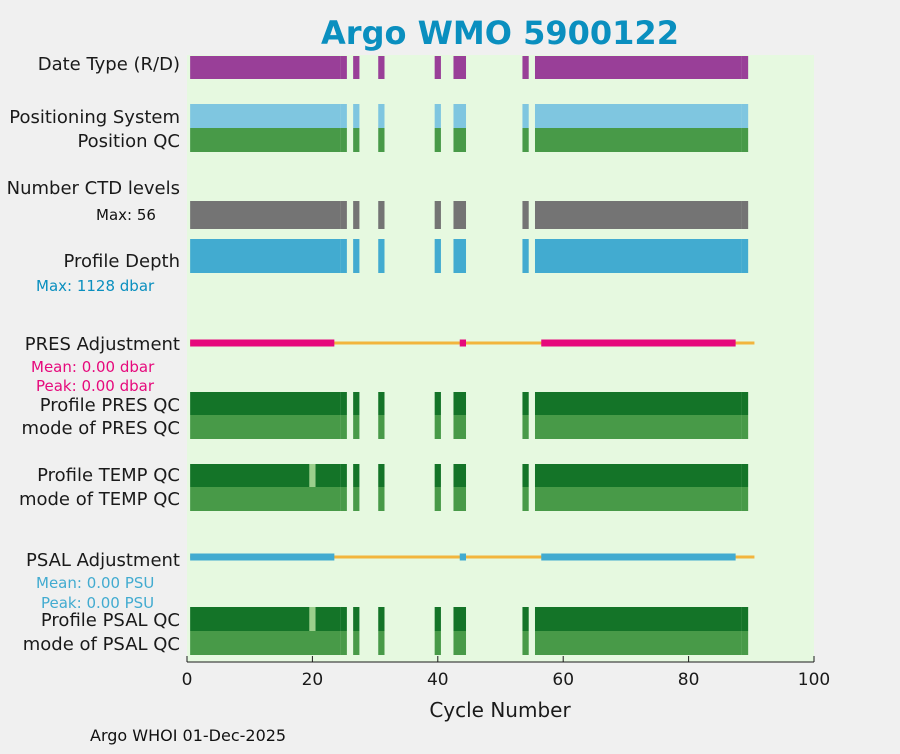  What do you see at coordinates (472, 557) in the screenshot?
I see `psal-adjustment-baseline` at bounding box center [472, 557].